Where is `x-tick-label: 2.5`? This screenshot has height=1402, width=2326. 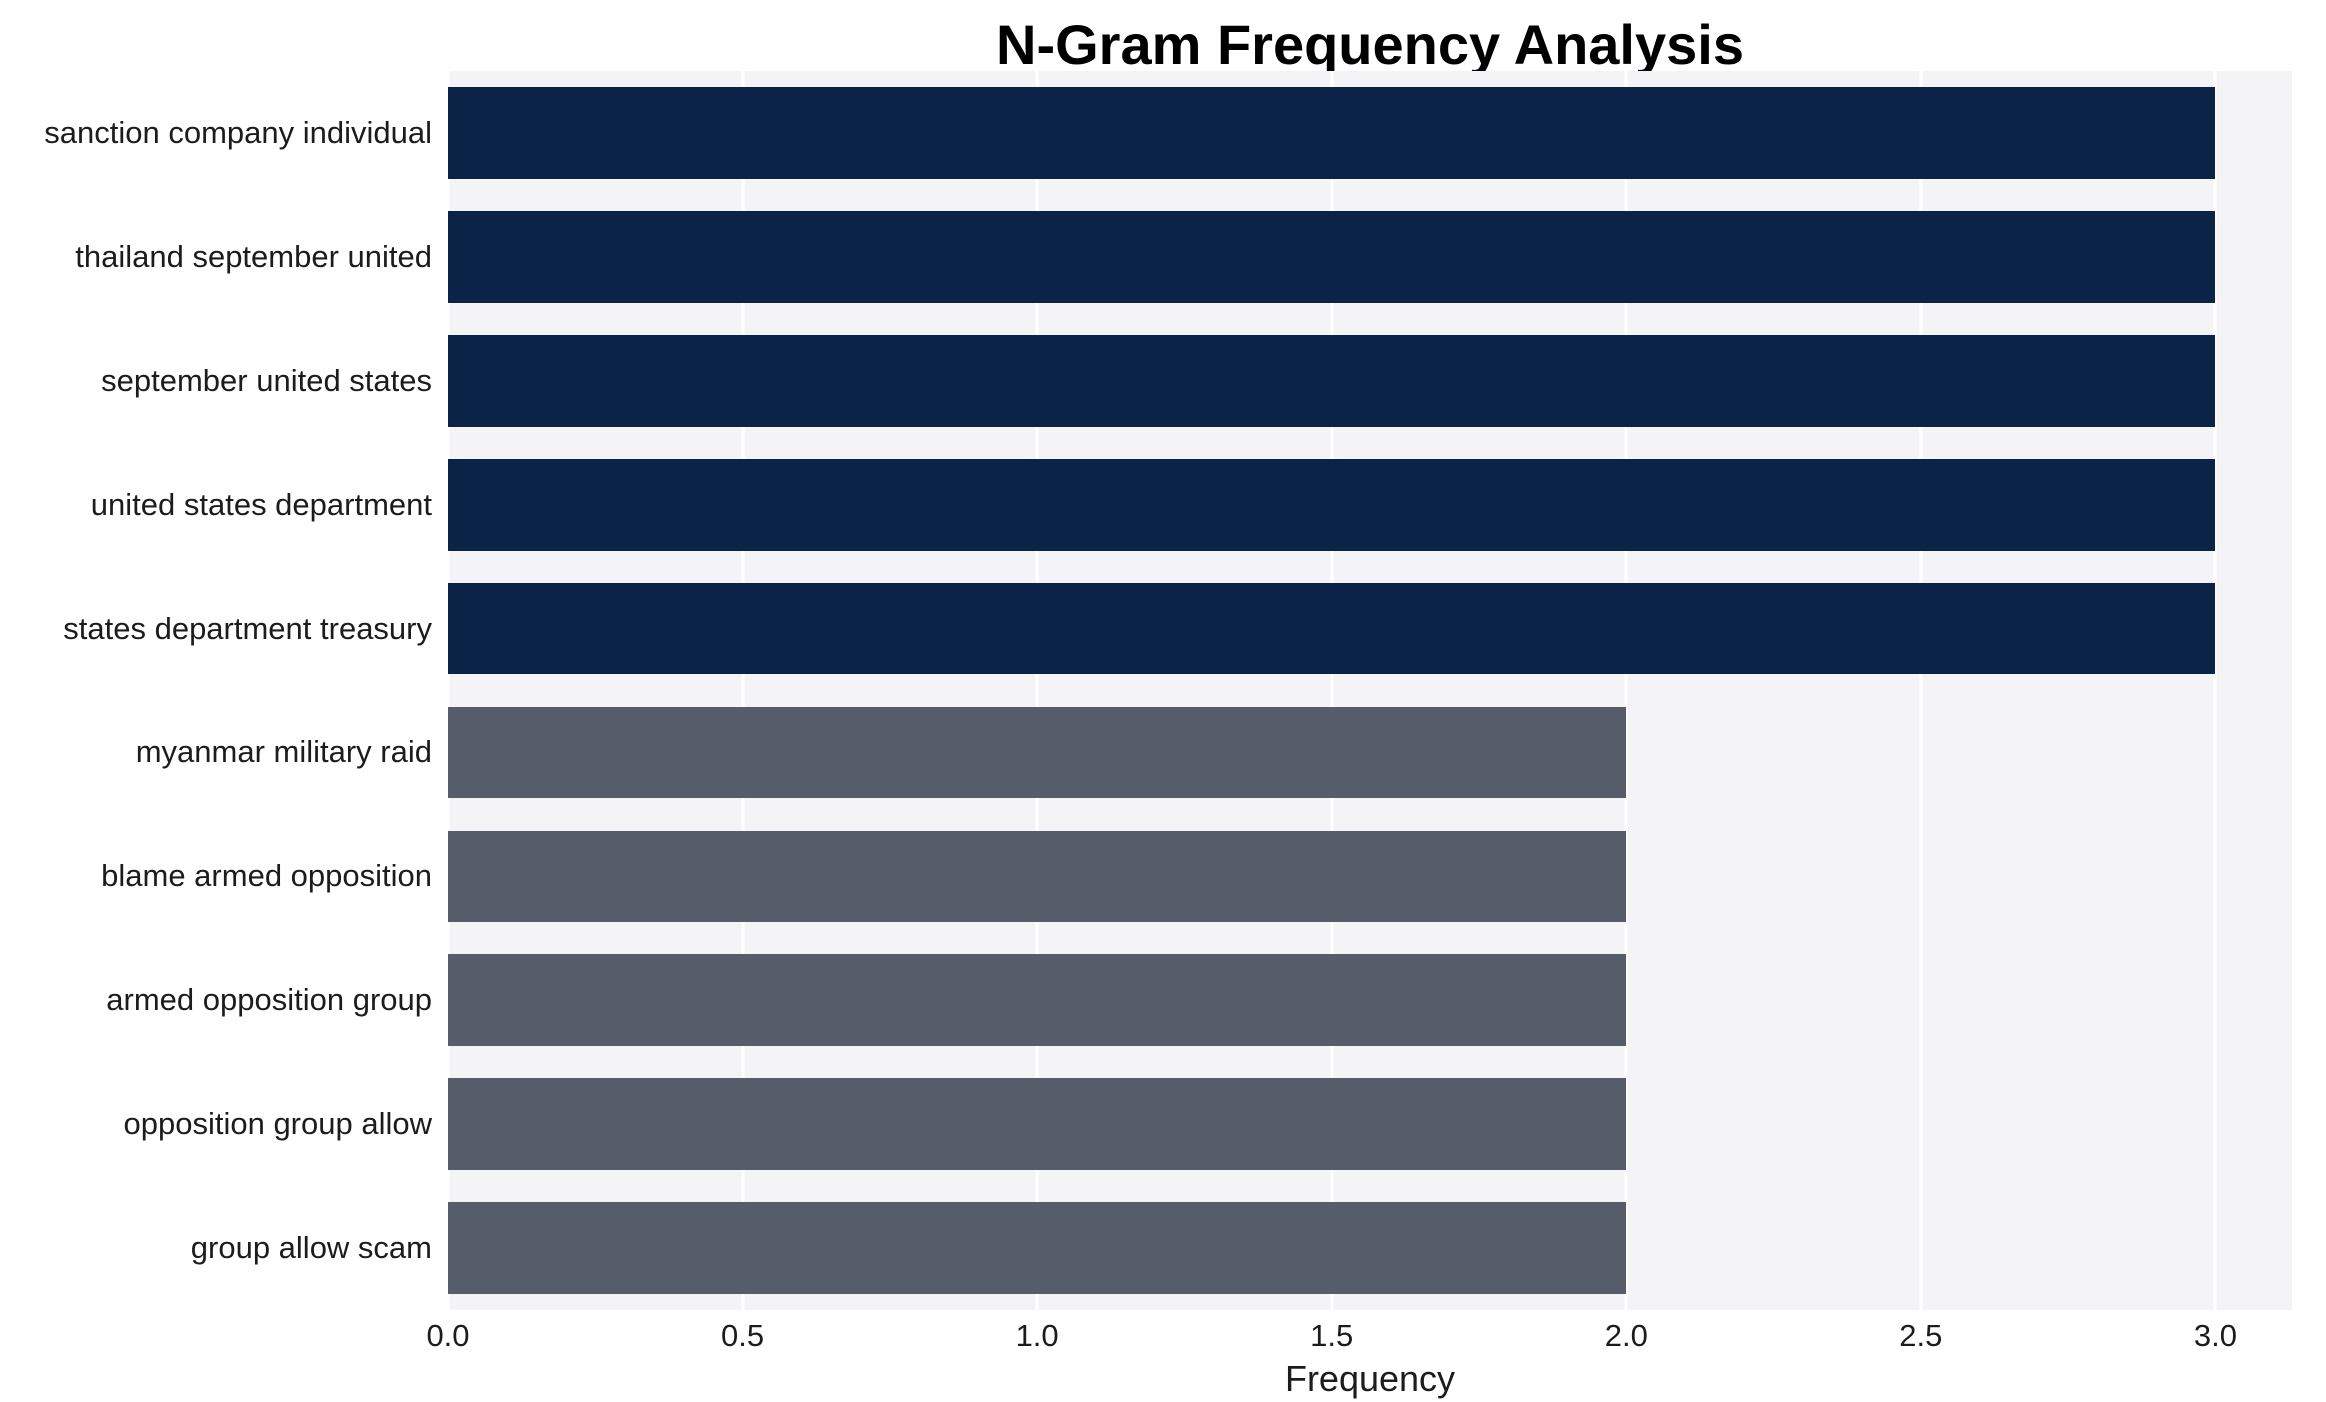 x-tick-label: 2.5 is located at coordinates (1921, 1335).